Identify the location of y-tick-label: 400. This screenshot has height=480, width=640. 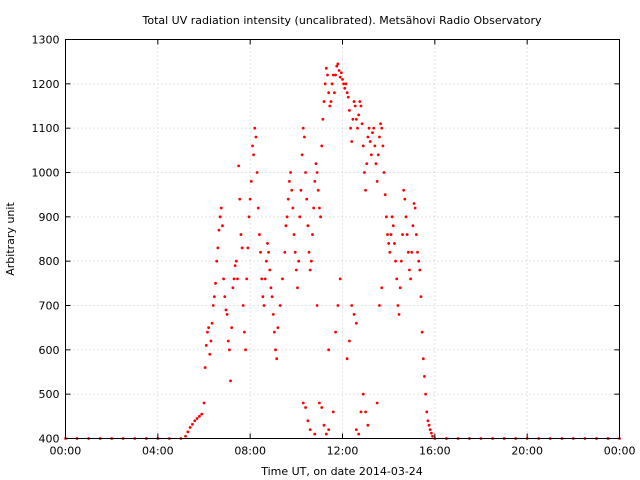
(49, 439).